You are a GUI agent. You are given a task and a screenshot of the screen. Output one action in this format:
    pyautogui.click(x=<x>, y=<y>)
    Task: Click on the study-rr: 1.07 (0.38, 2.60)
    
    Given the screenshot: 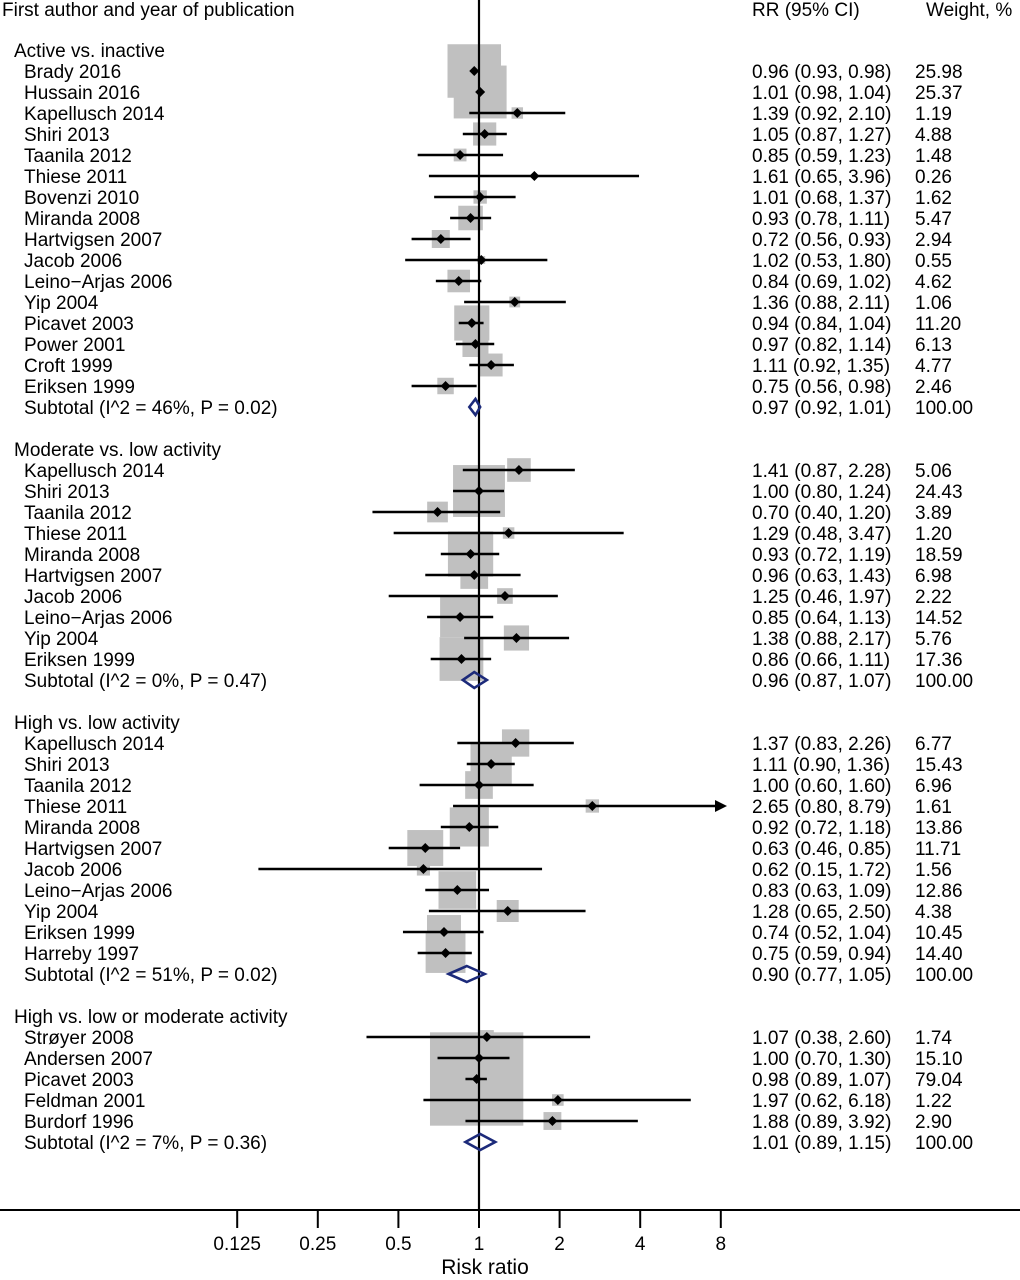 What is the action you would take?
    pyautogui.click(x=821, y=1038)
    